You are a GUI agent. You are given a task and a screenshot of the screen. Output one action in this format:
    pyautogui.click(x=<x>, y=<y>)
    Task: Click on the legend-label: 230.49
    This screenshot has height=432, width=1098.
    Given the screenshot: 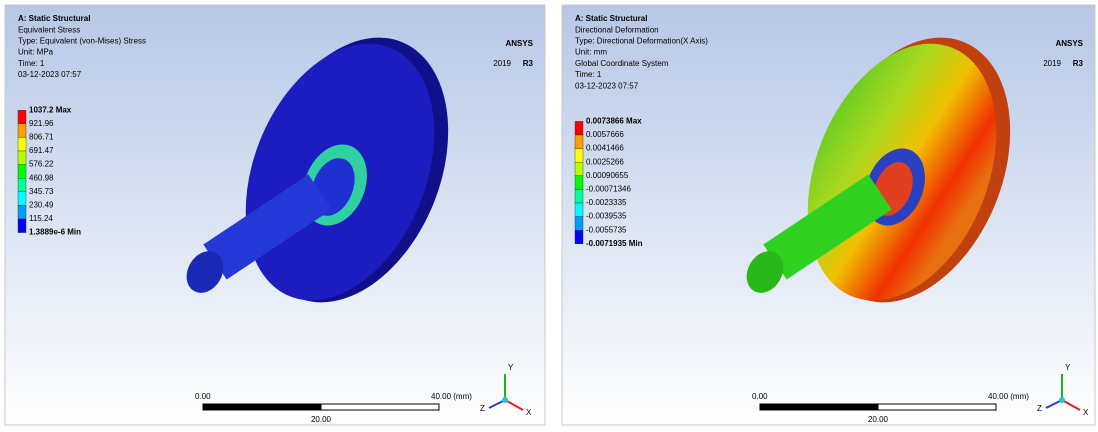 What is the action you would take?
    pyautogui.click(x=41, y=205)
    